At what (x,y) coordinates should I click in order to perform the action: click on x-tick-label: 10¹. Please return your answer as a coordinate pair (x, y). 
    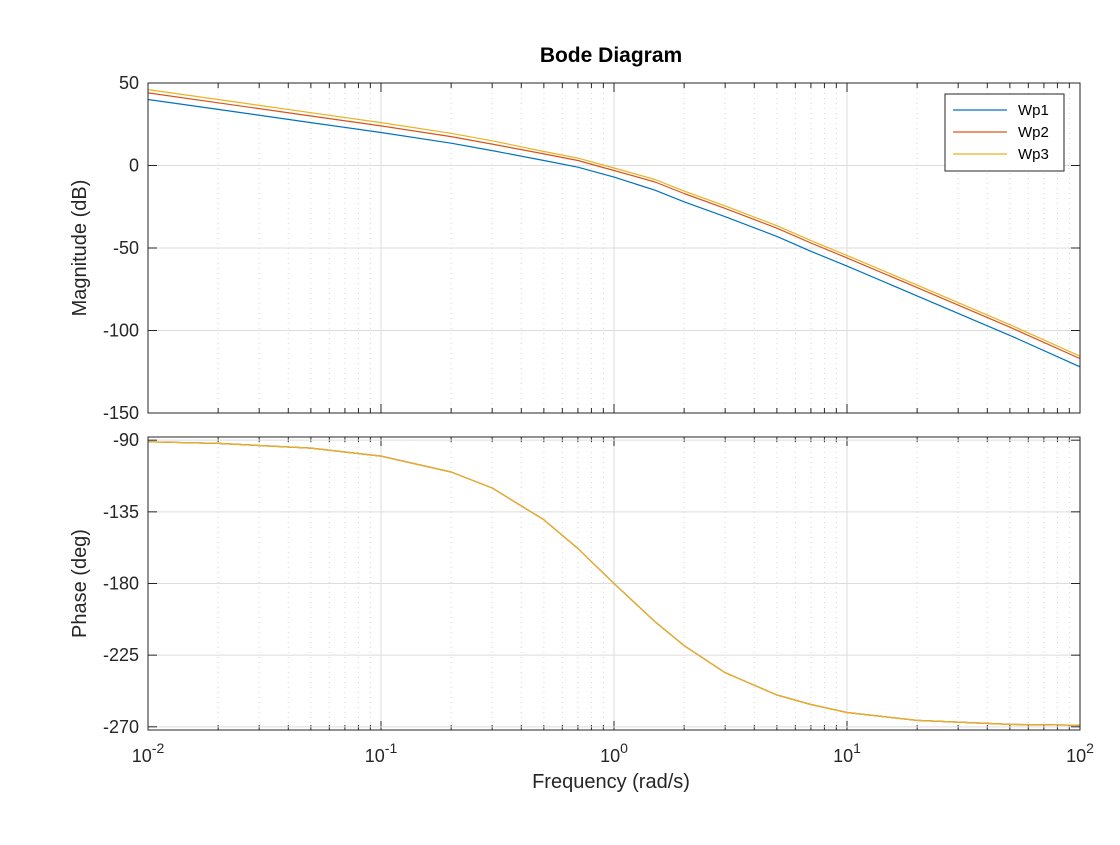
    Looking at the image, I should click on (847, 753).